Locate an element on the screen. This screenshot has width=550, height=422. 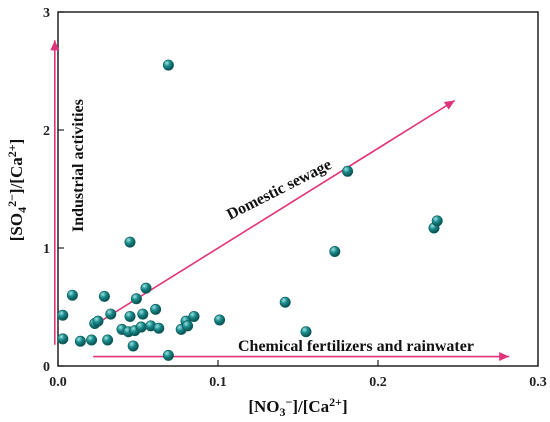
x-tick-label: 0.1 is located at coordinates (218, 382).